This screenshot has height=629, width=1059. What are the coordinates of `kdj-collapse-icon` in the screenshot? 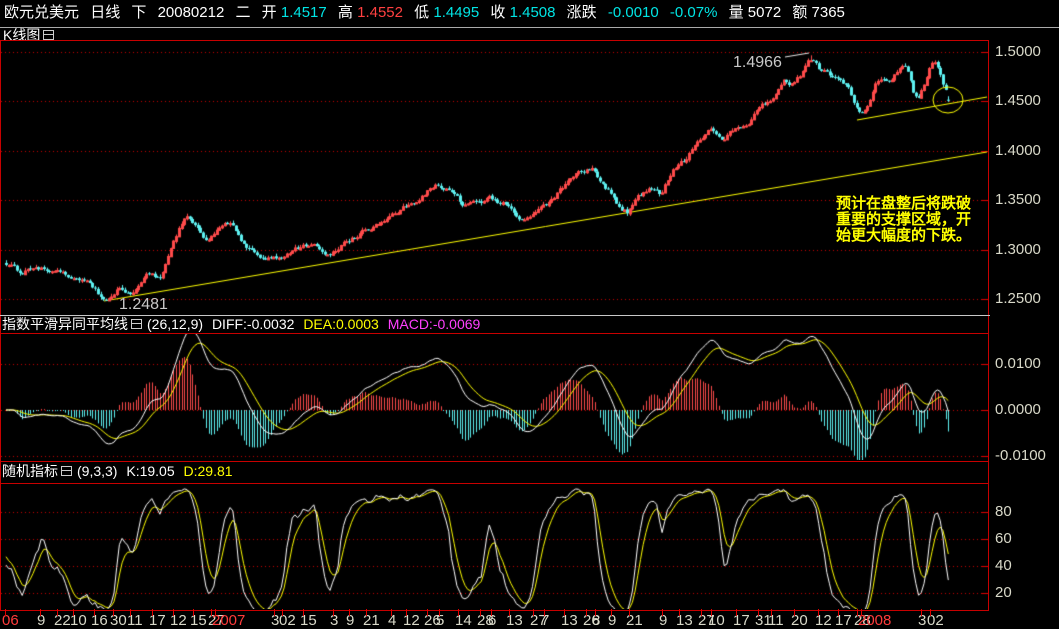 It's located at (66, 471).